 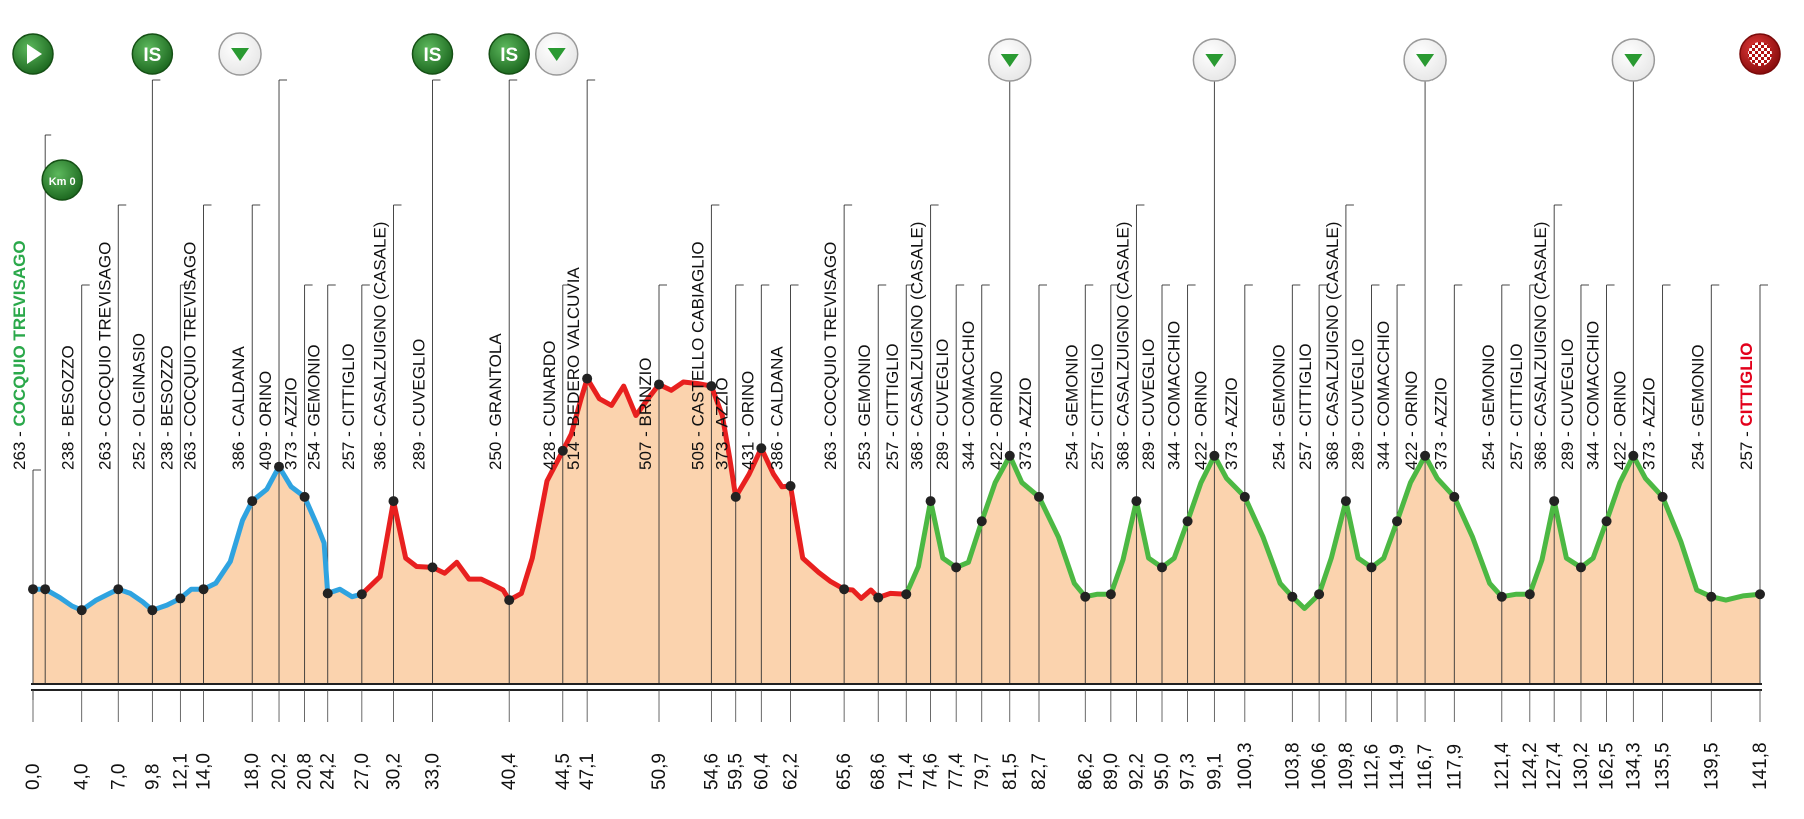 What do you see at coordinates (1346, 766) in the screenshot?
I see `km-tick-label: 109,8` at bounding box center [1346, 766].